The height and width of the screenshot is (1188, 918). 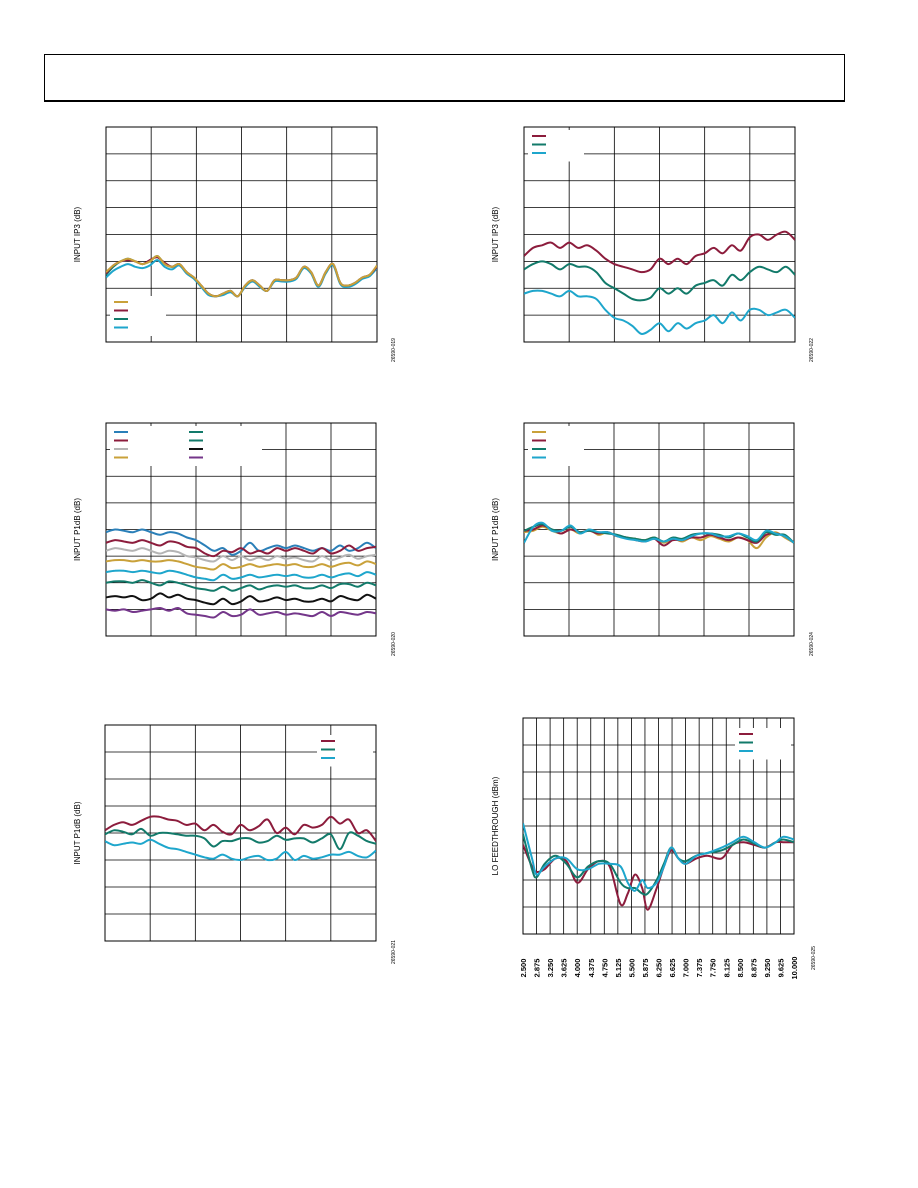 What do you see at coordinates (577, 968) in the screenshot?
I see `x-tick-label: 4.000` at bounding box center [577, 968].